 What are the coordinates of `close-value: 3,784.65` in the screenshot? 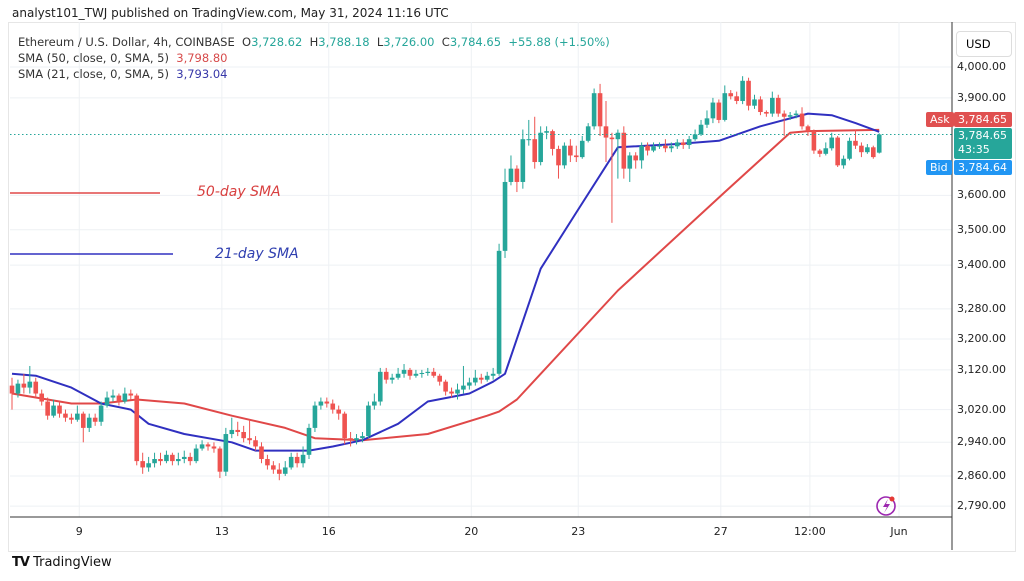 It's located at (475, 42).